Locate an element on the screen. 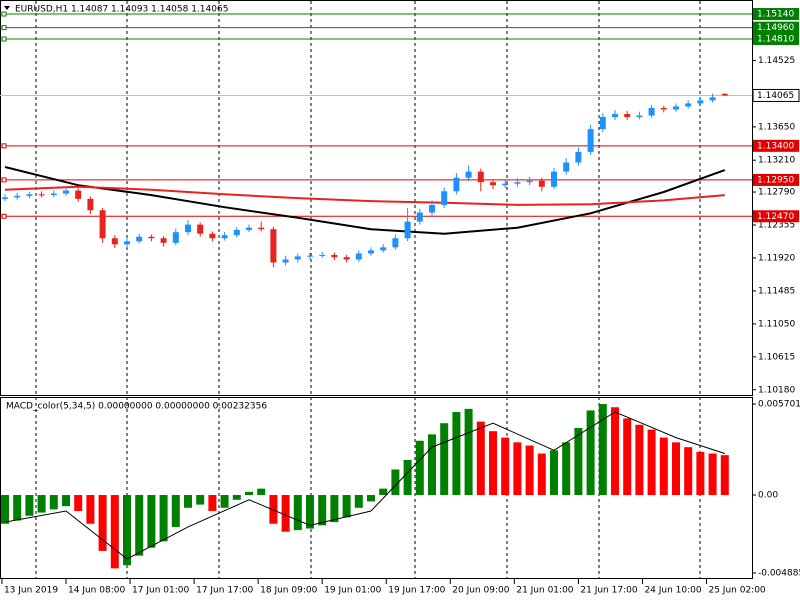  x-tick-label: 13 Jun 2019 is located at coordinates (31, 591).